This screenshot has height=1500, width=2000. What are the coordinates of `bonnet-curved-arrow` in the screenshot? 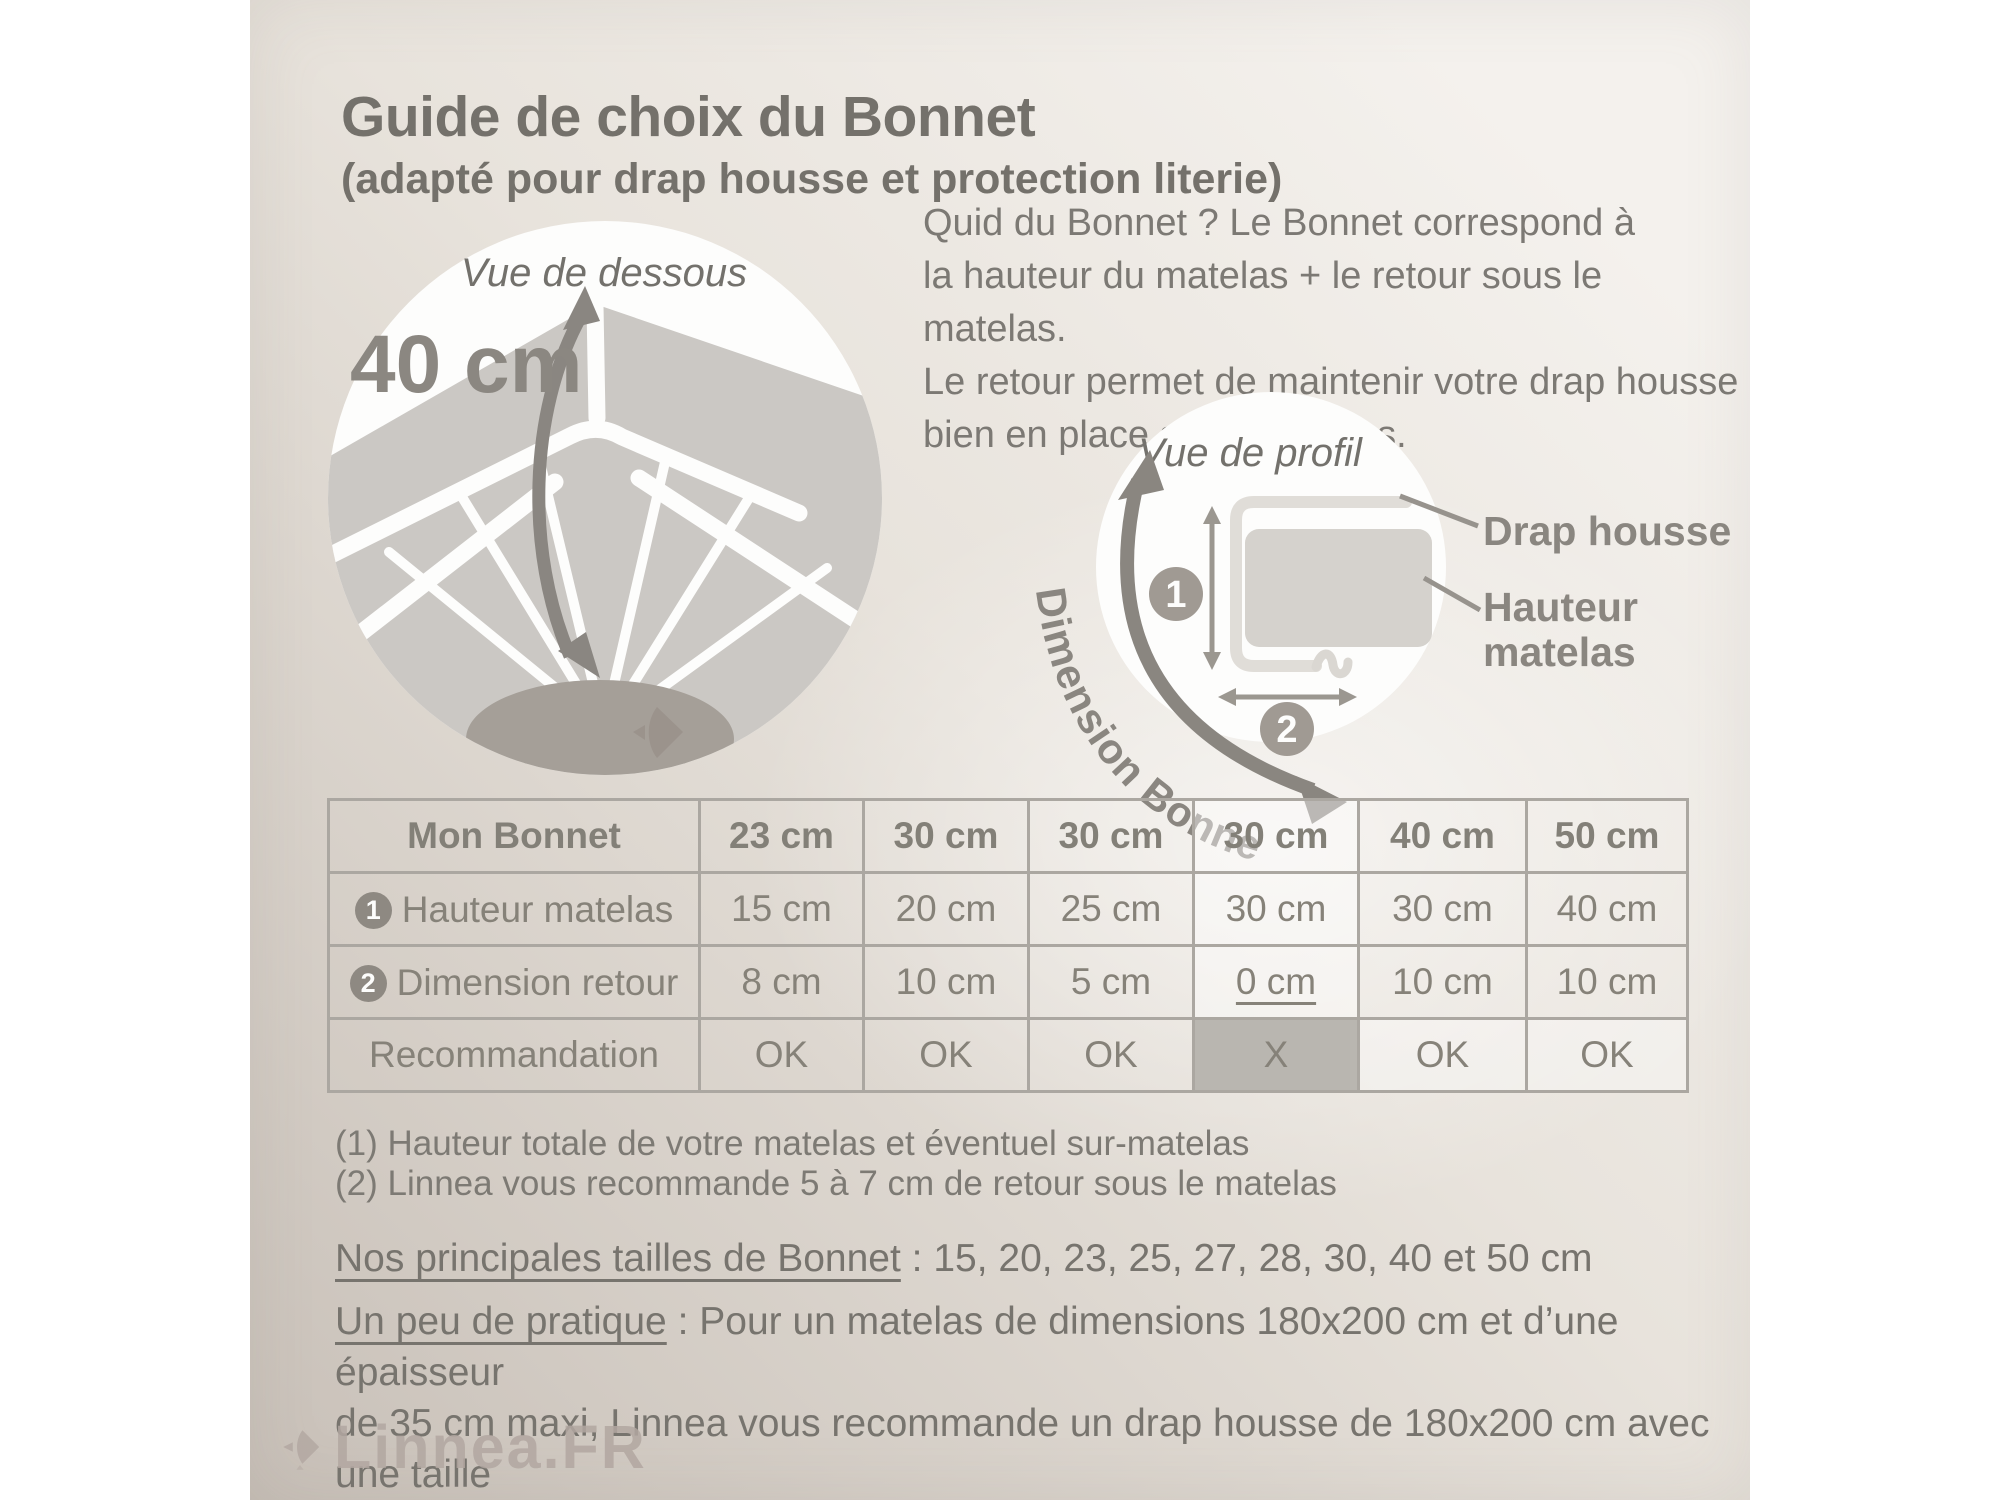 It's located at (559, 486).